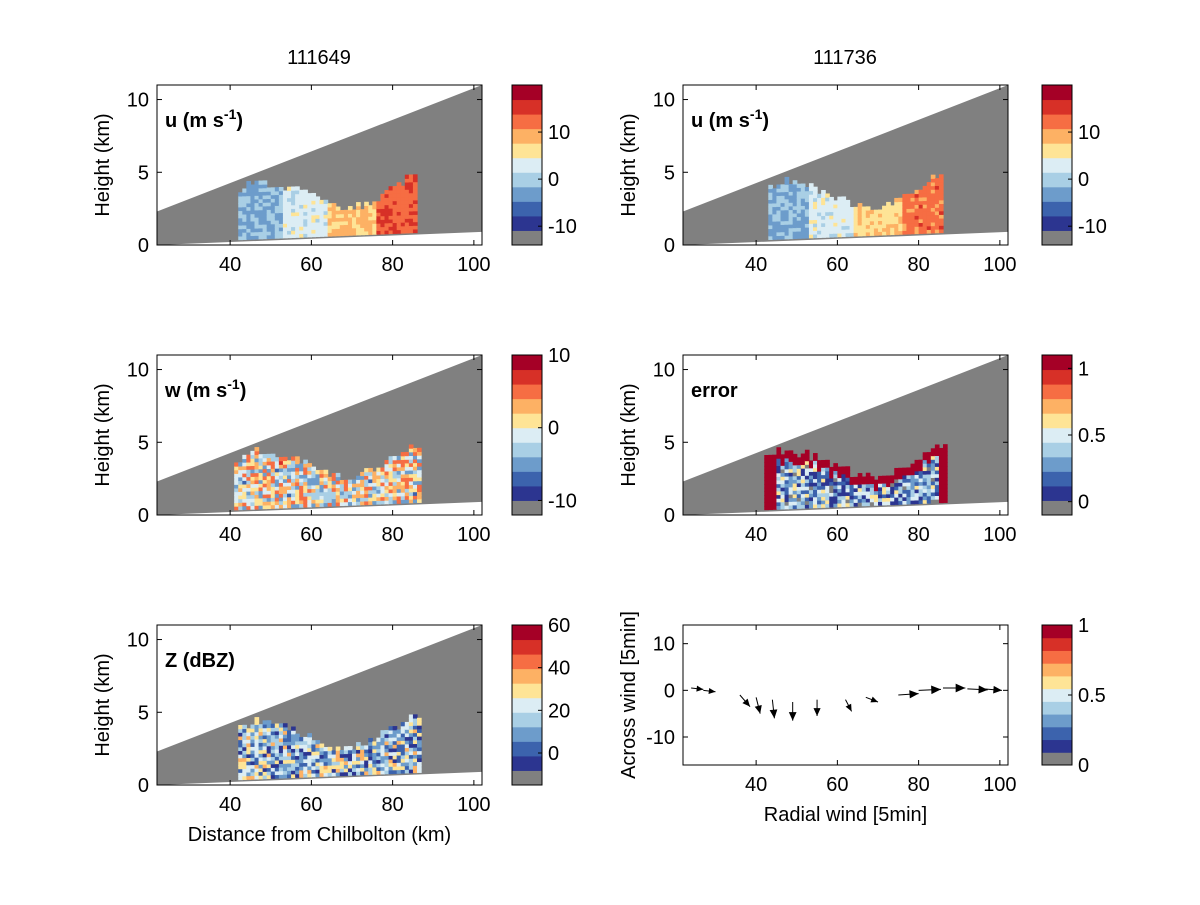  What do you see at coordinates (138, 371) in the screenshot?
I see `y-tick-label: 10` at bounding box center [138, 371].